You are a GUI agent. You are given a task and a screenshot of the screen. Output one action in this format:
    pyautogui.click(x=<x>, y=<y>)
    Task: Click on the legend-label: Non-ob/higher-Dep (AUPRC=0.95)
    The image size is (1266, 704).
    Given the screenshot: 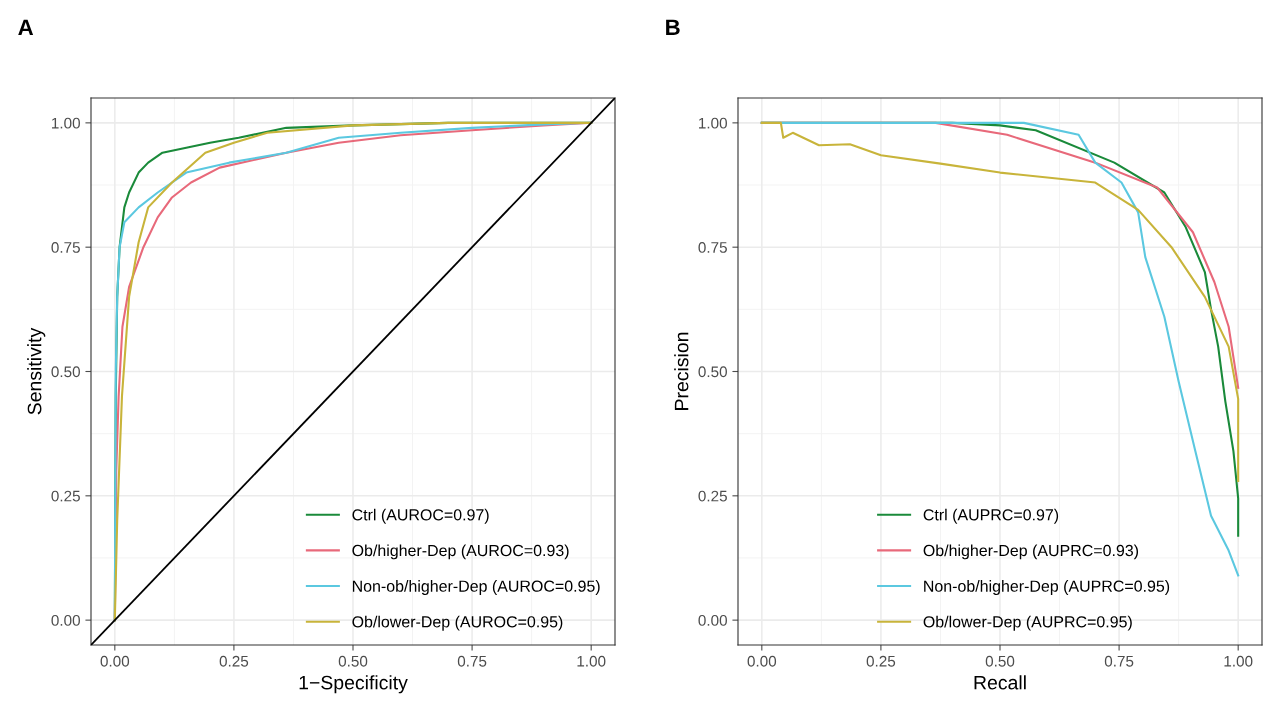 What is the action you would take?
    pyautogui.click(x=1047, y=587)
    